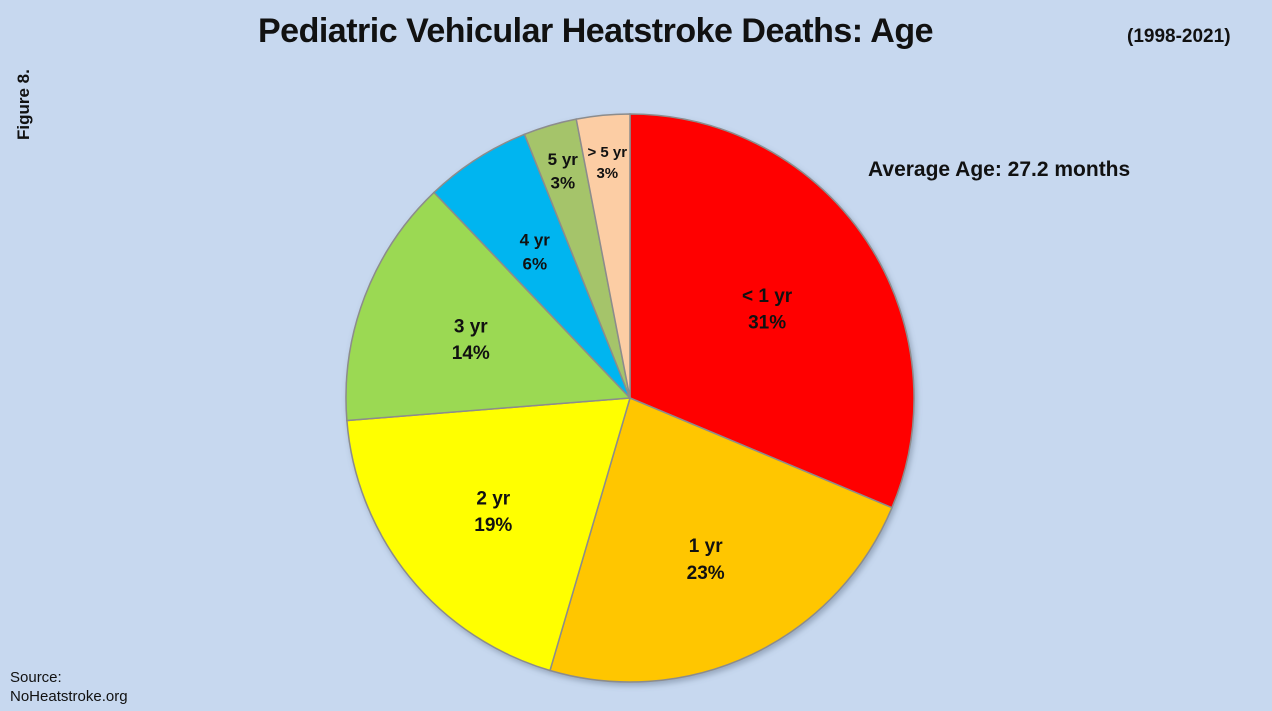 The width and height of the screenshot is (1272, 711). What do you see at coordinates (535, 263) in the screenshot?
I see `slice-percent-label: 6%` at bounding box center [535, 263].